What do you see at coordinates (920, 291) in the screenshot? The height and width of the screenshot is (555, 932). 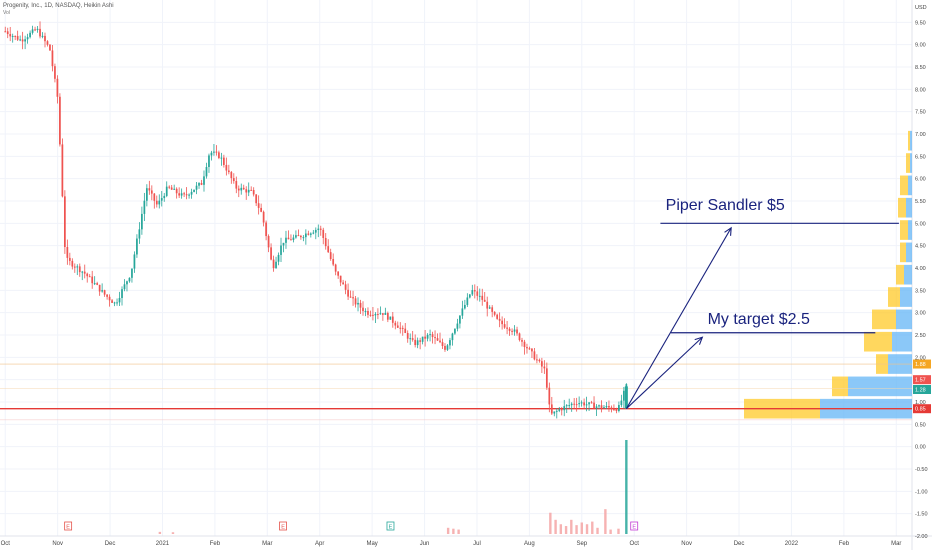 I see `y-tick-label: 3.50` at bounding box center [920, 291].